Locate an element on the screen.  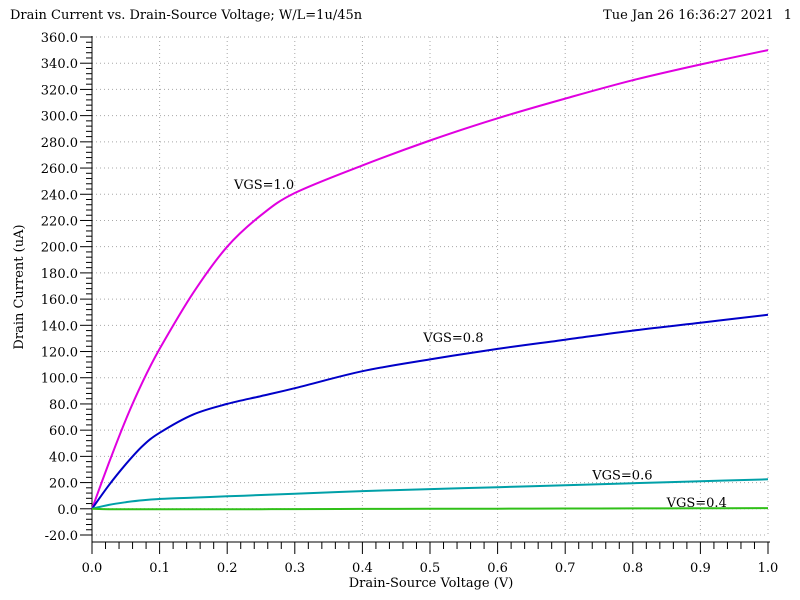
y-tick-label: 100.0 is located at coordinates (59, 379).